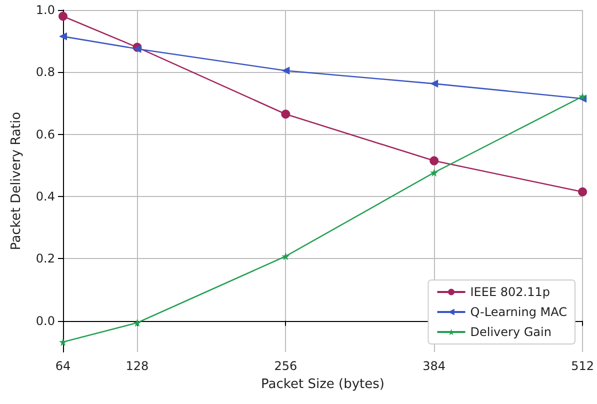  Describe the element at coordinates (45, 259) in the screenshot. I see `y-tick-label: 0.2` at that location.